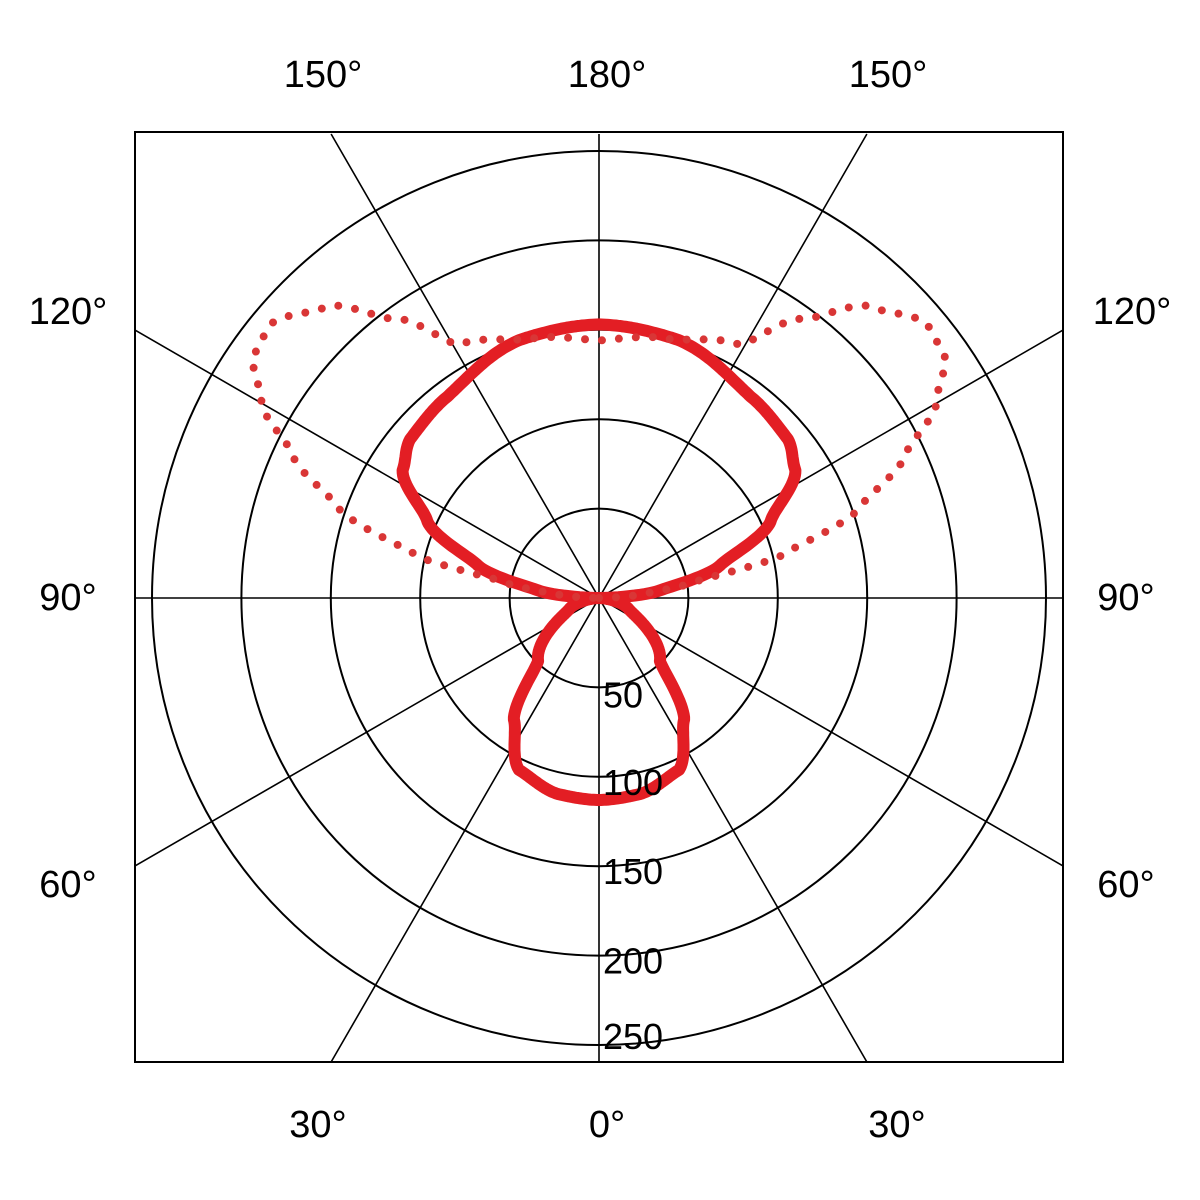  I want to click on series-solid-curve, so click(599, 562).